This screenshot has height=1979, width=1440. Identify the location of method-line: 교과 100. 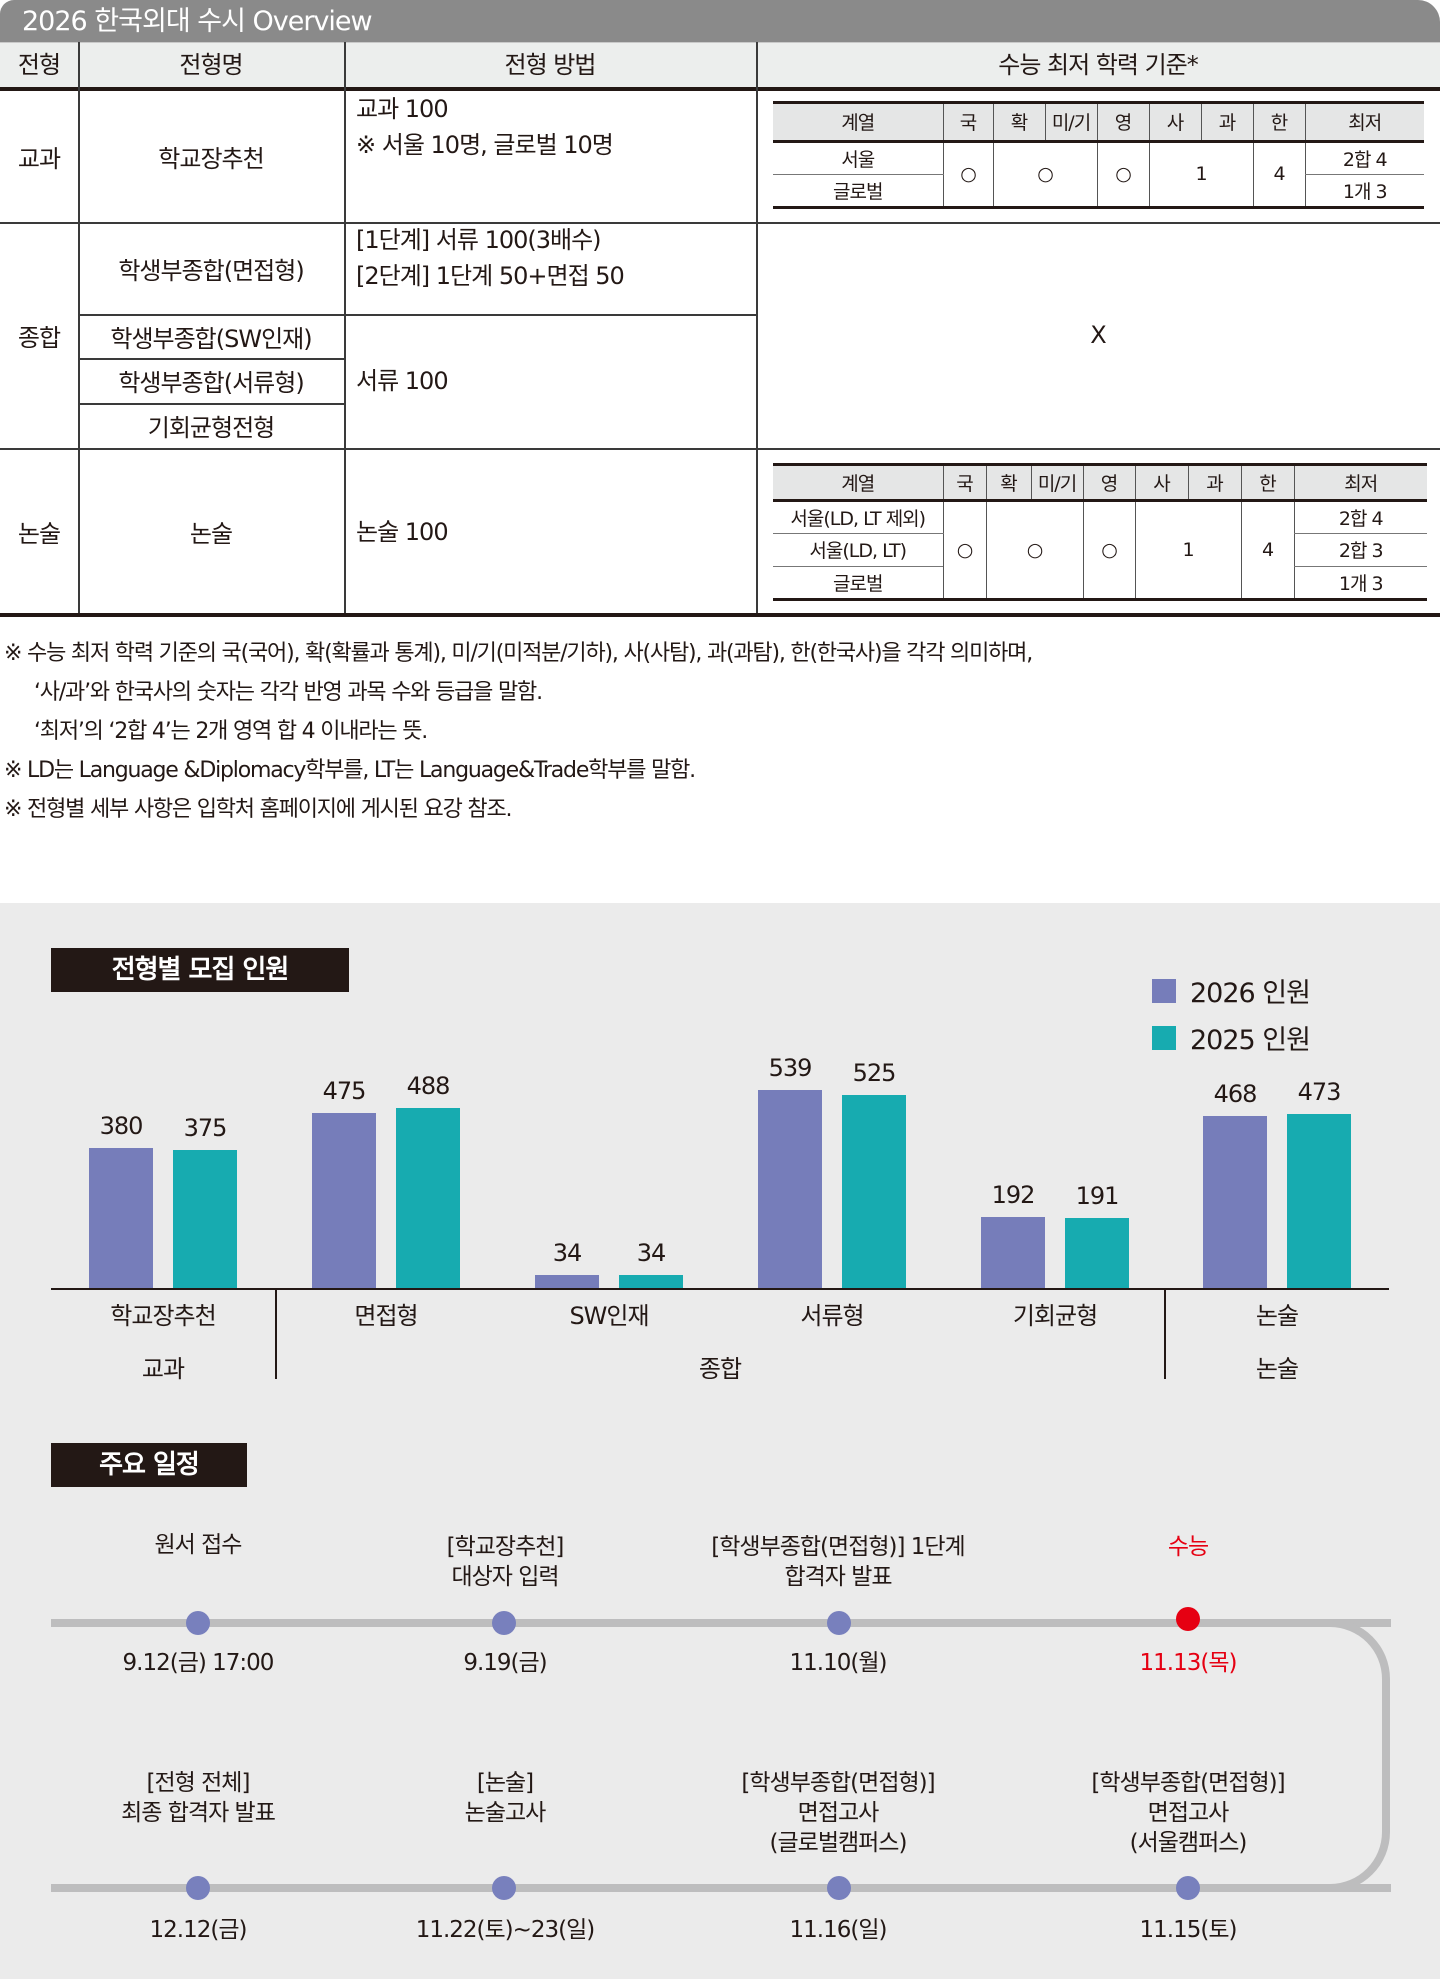
(402, 109).